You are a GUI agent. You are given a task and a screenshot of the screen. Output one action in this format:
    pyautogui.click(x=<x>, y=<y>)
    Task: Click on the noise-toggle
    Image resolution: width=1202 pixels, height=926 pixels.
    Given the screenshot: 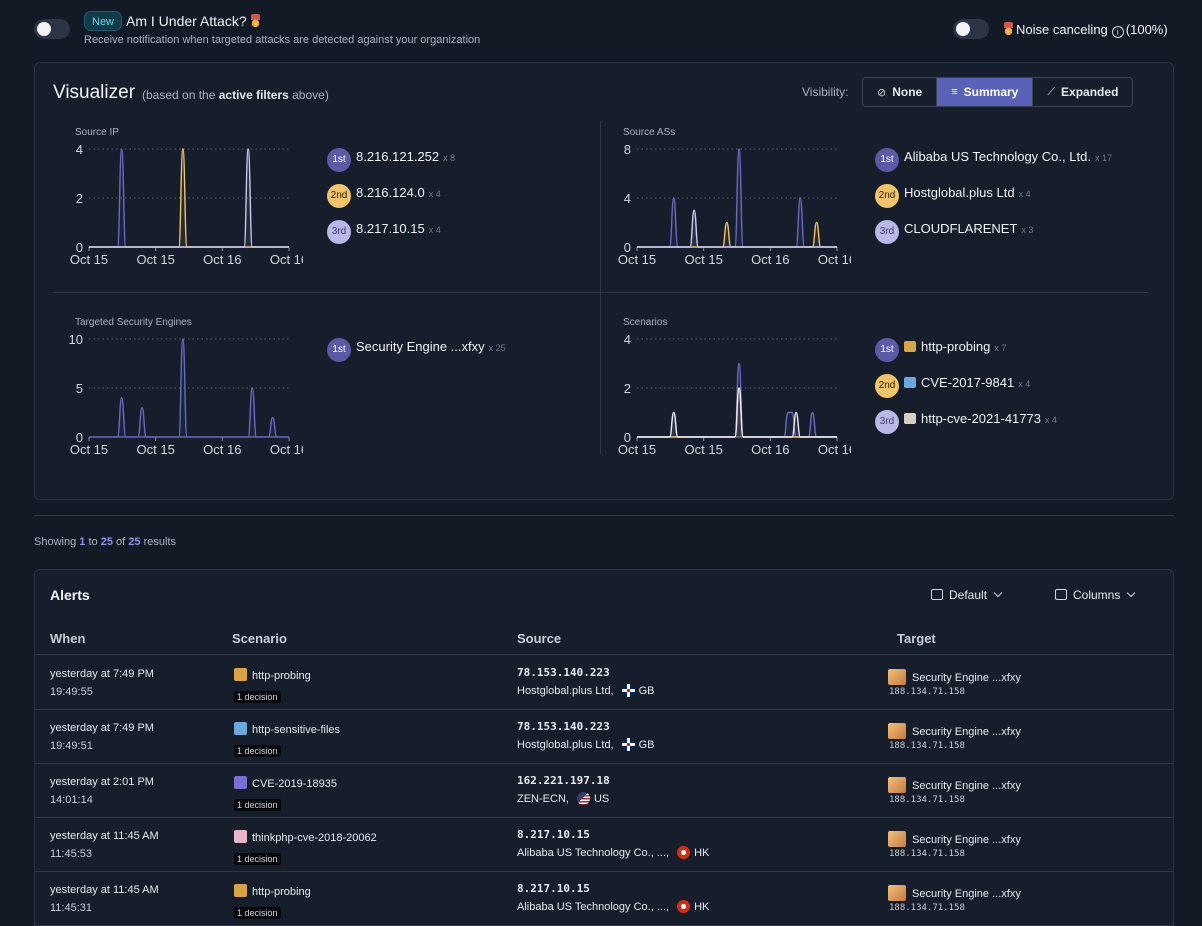 What is the action you would take?
    pyautogui.click(x=971, y=29)
    